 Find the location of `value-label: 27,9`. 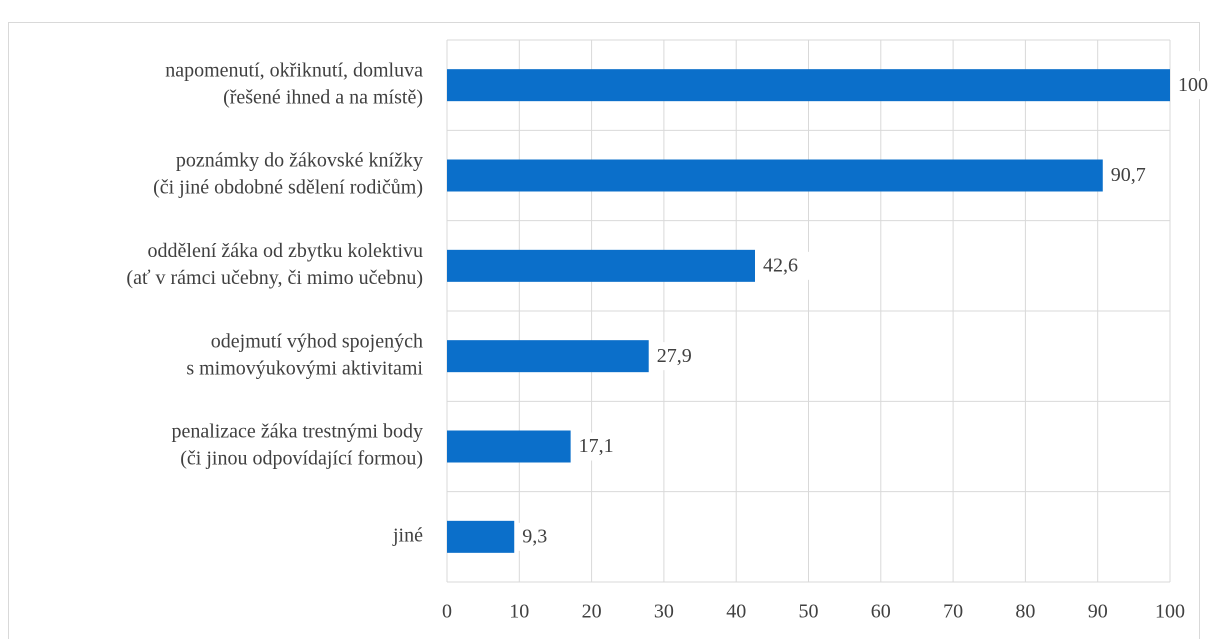

value-label: 27,9 is located at coordinates (674, 356).